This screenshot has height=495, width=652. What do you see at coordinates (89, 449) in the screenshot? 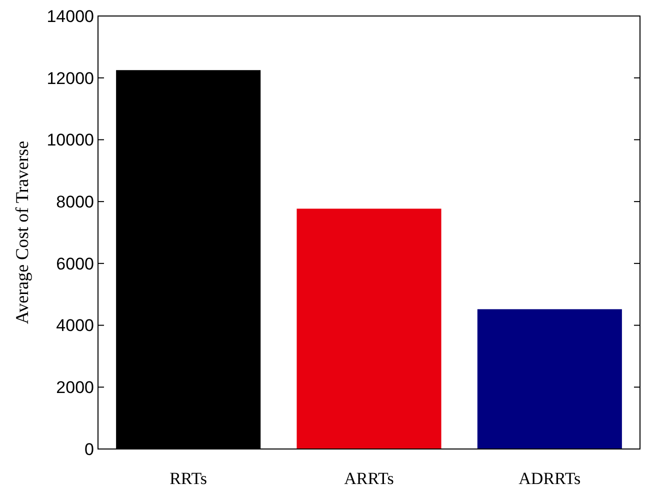
I see `y-tick-label: 0` at bounding box center [89, 449].